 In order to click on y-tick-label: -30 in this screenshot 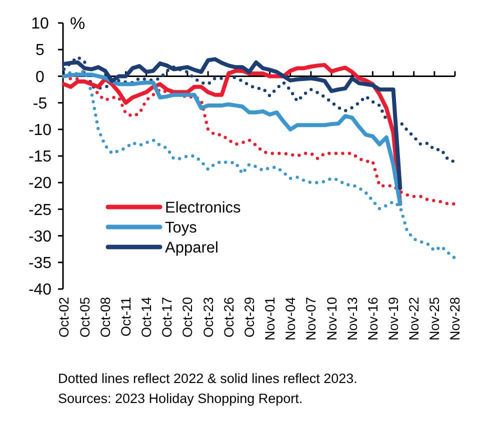, I will do `click(40, 237)`.